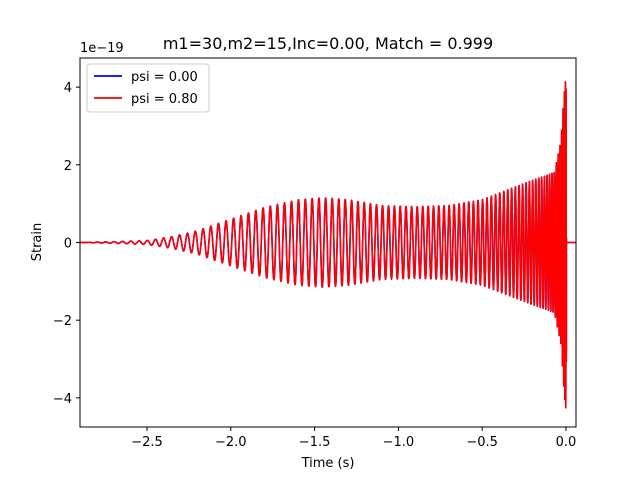 The image size is (640, 480). Describe the element at coordinates (482, 442) in the screenshot. I see `x-tick-label: −0.5` at that location.